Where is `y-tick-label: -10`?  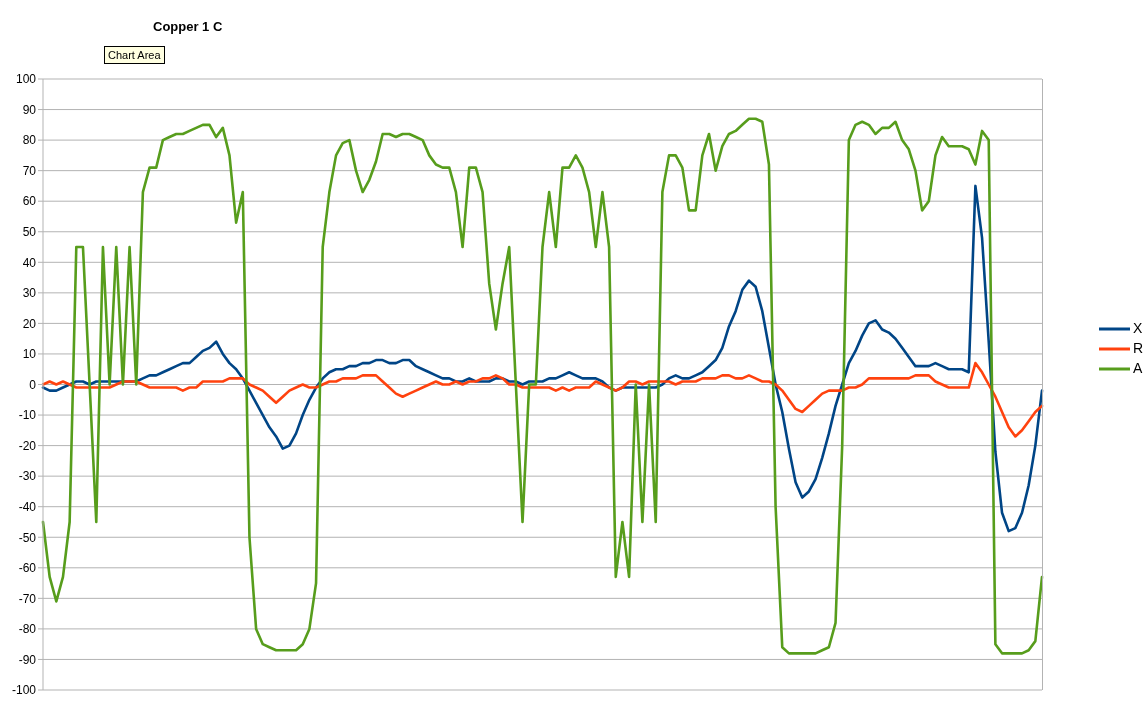
y-tick-label: -10 is located at coordinates (27, 415).